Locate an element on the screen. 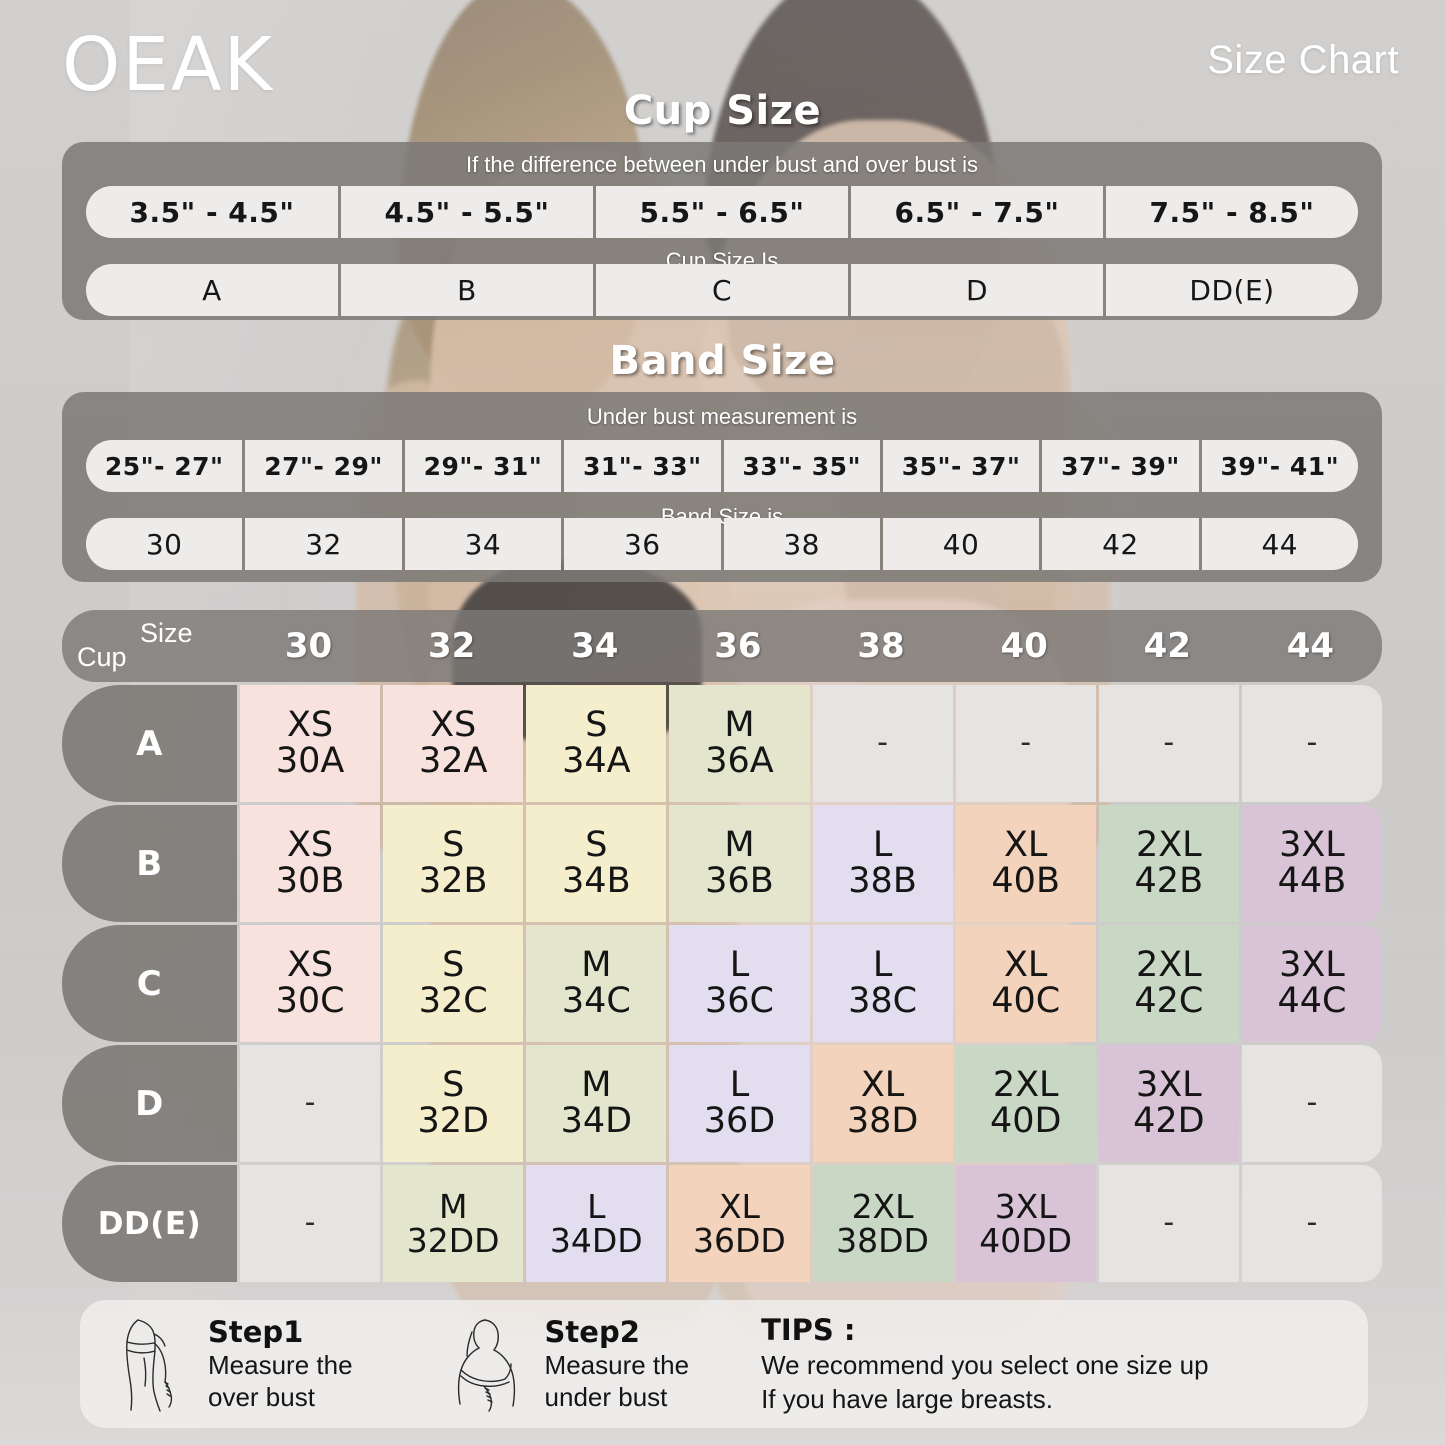 This screenshot has height=1445, width=1445. cup-value-row: A B C D DD(E) is located at coordinates (722, 290).